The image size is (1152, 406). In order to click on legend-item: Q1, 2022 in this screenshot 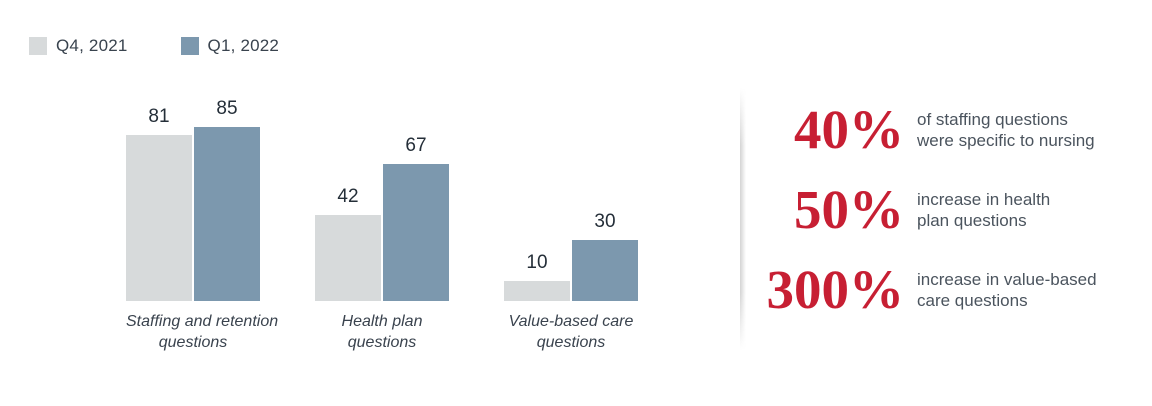, I will do `click(230, 46)`.